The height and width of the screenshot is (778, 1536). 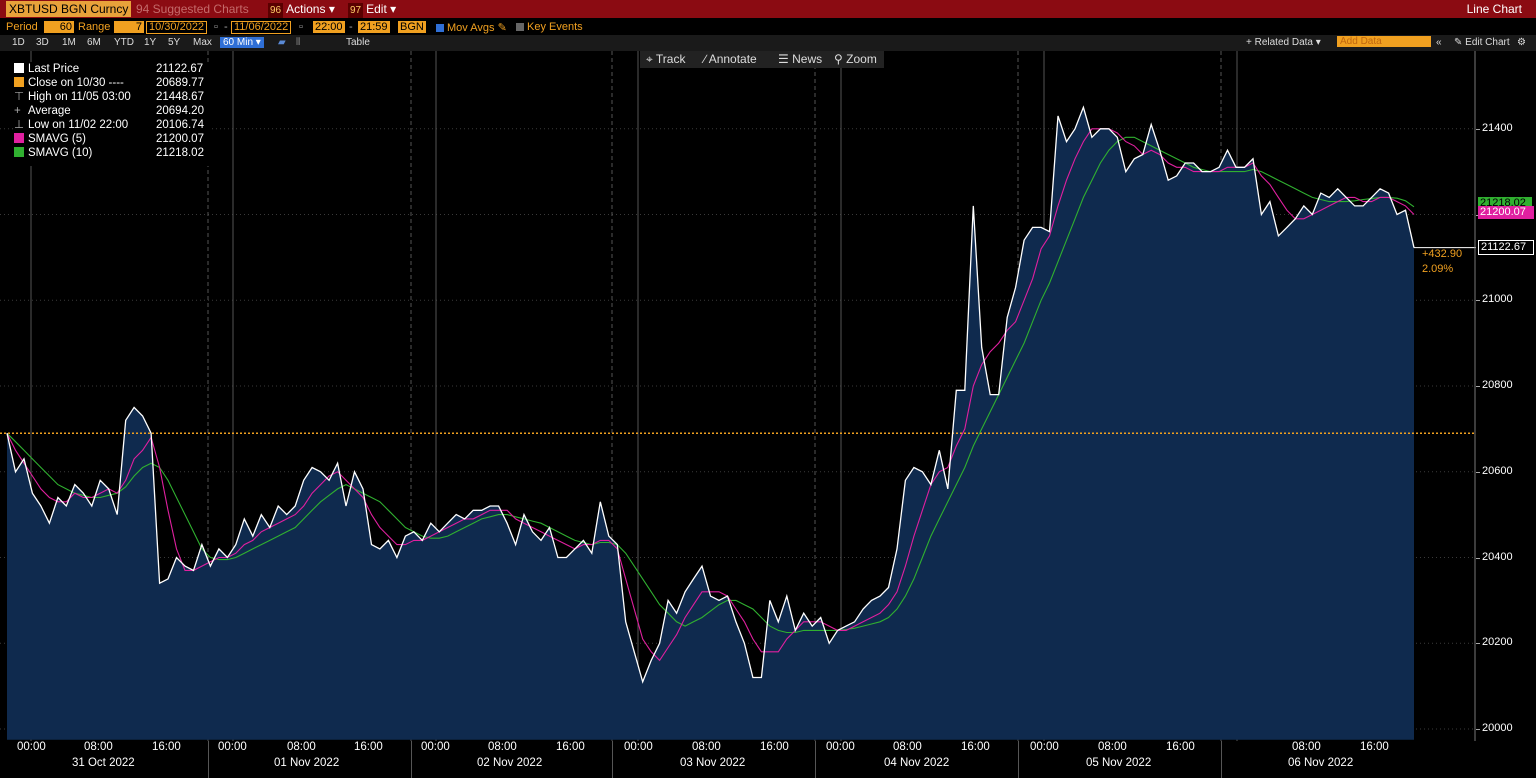 What do you see at coordinates (298, 42) in the screenshot?
I see `bar-chart-icon: ⫴` at bounding box center [298, 42].